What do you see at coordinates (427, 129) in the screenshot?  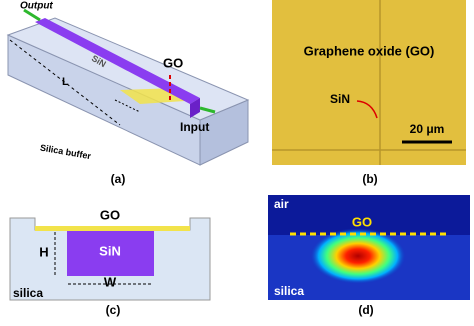 I see `scale-label: 20 μm` at bounding box center [427, 129].